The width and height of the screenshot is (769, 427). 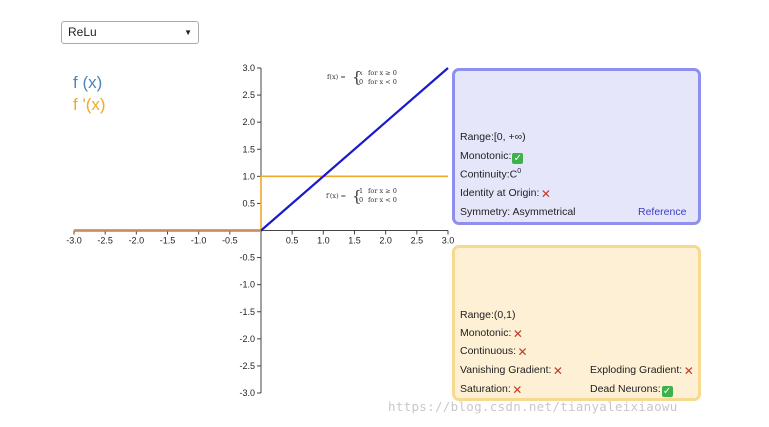 I want to click on activation-dropdown: ReLu ▼, so click(x=130, y=32).